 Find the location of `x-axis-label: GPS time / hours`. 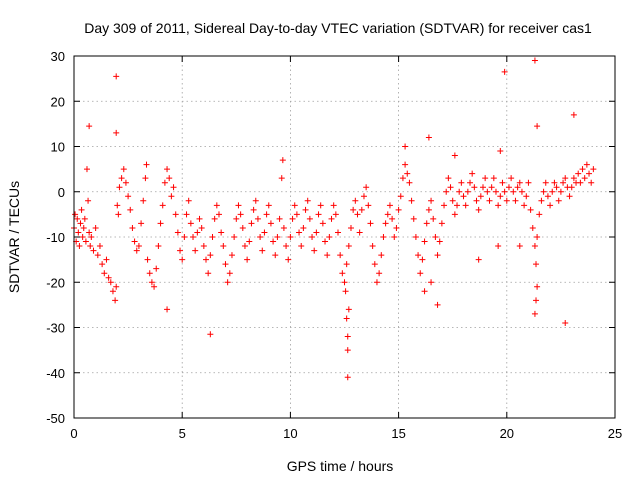

x-axis-label: GPS time / hours is located at coordinates (340, 466).